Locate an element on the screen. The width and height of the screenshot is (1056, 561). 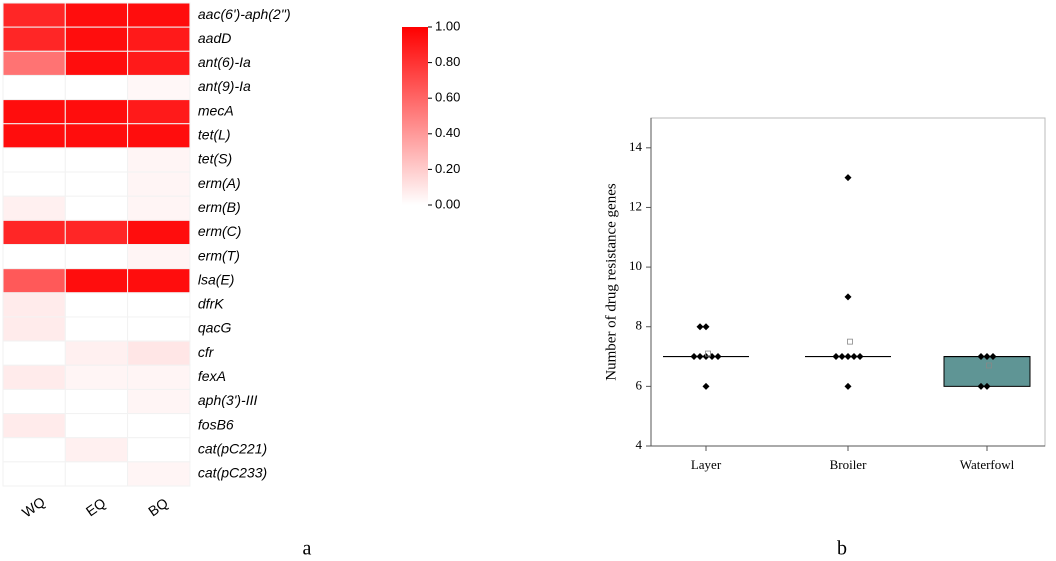
y-tick-label: 6 is located at coordinates (639, 384).